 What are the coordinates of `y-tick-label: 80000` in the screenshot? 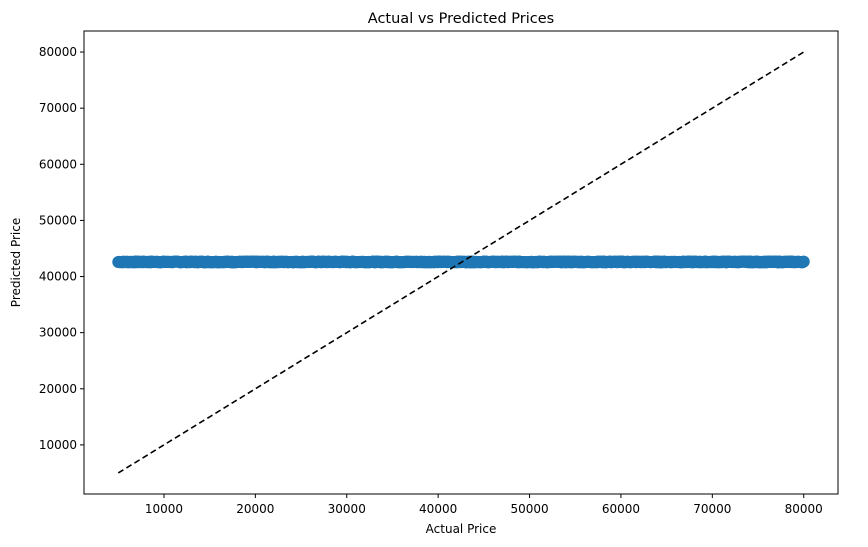 It's located at (58, 52).